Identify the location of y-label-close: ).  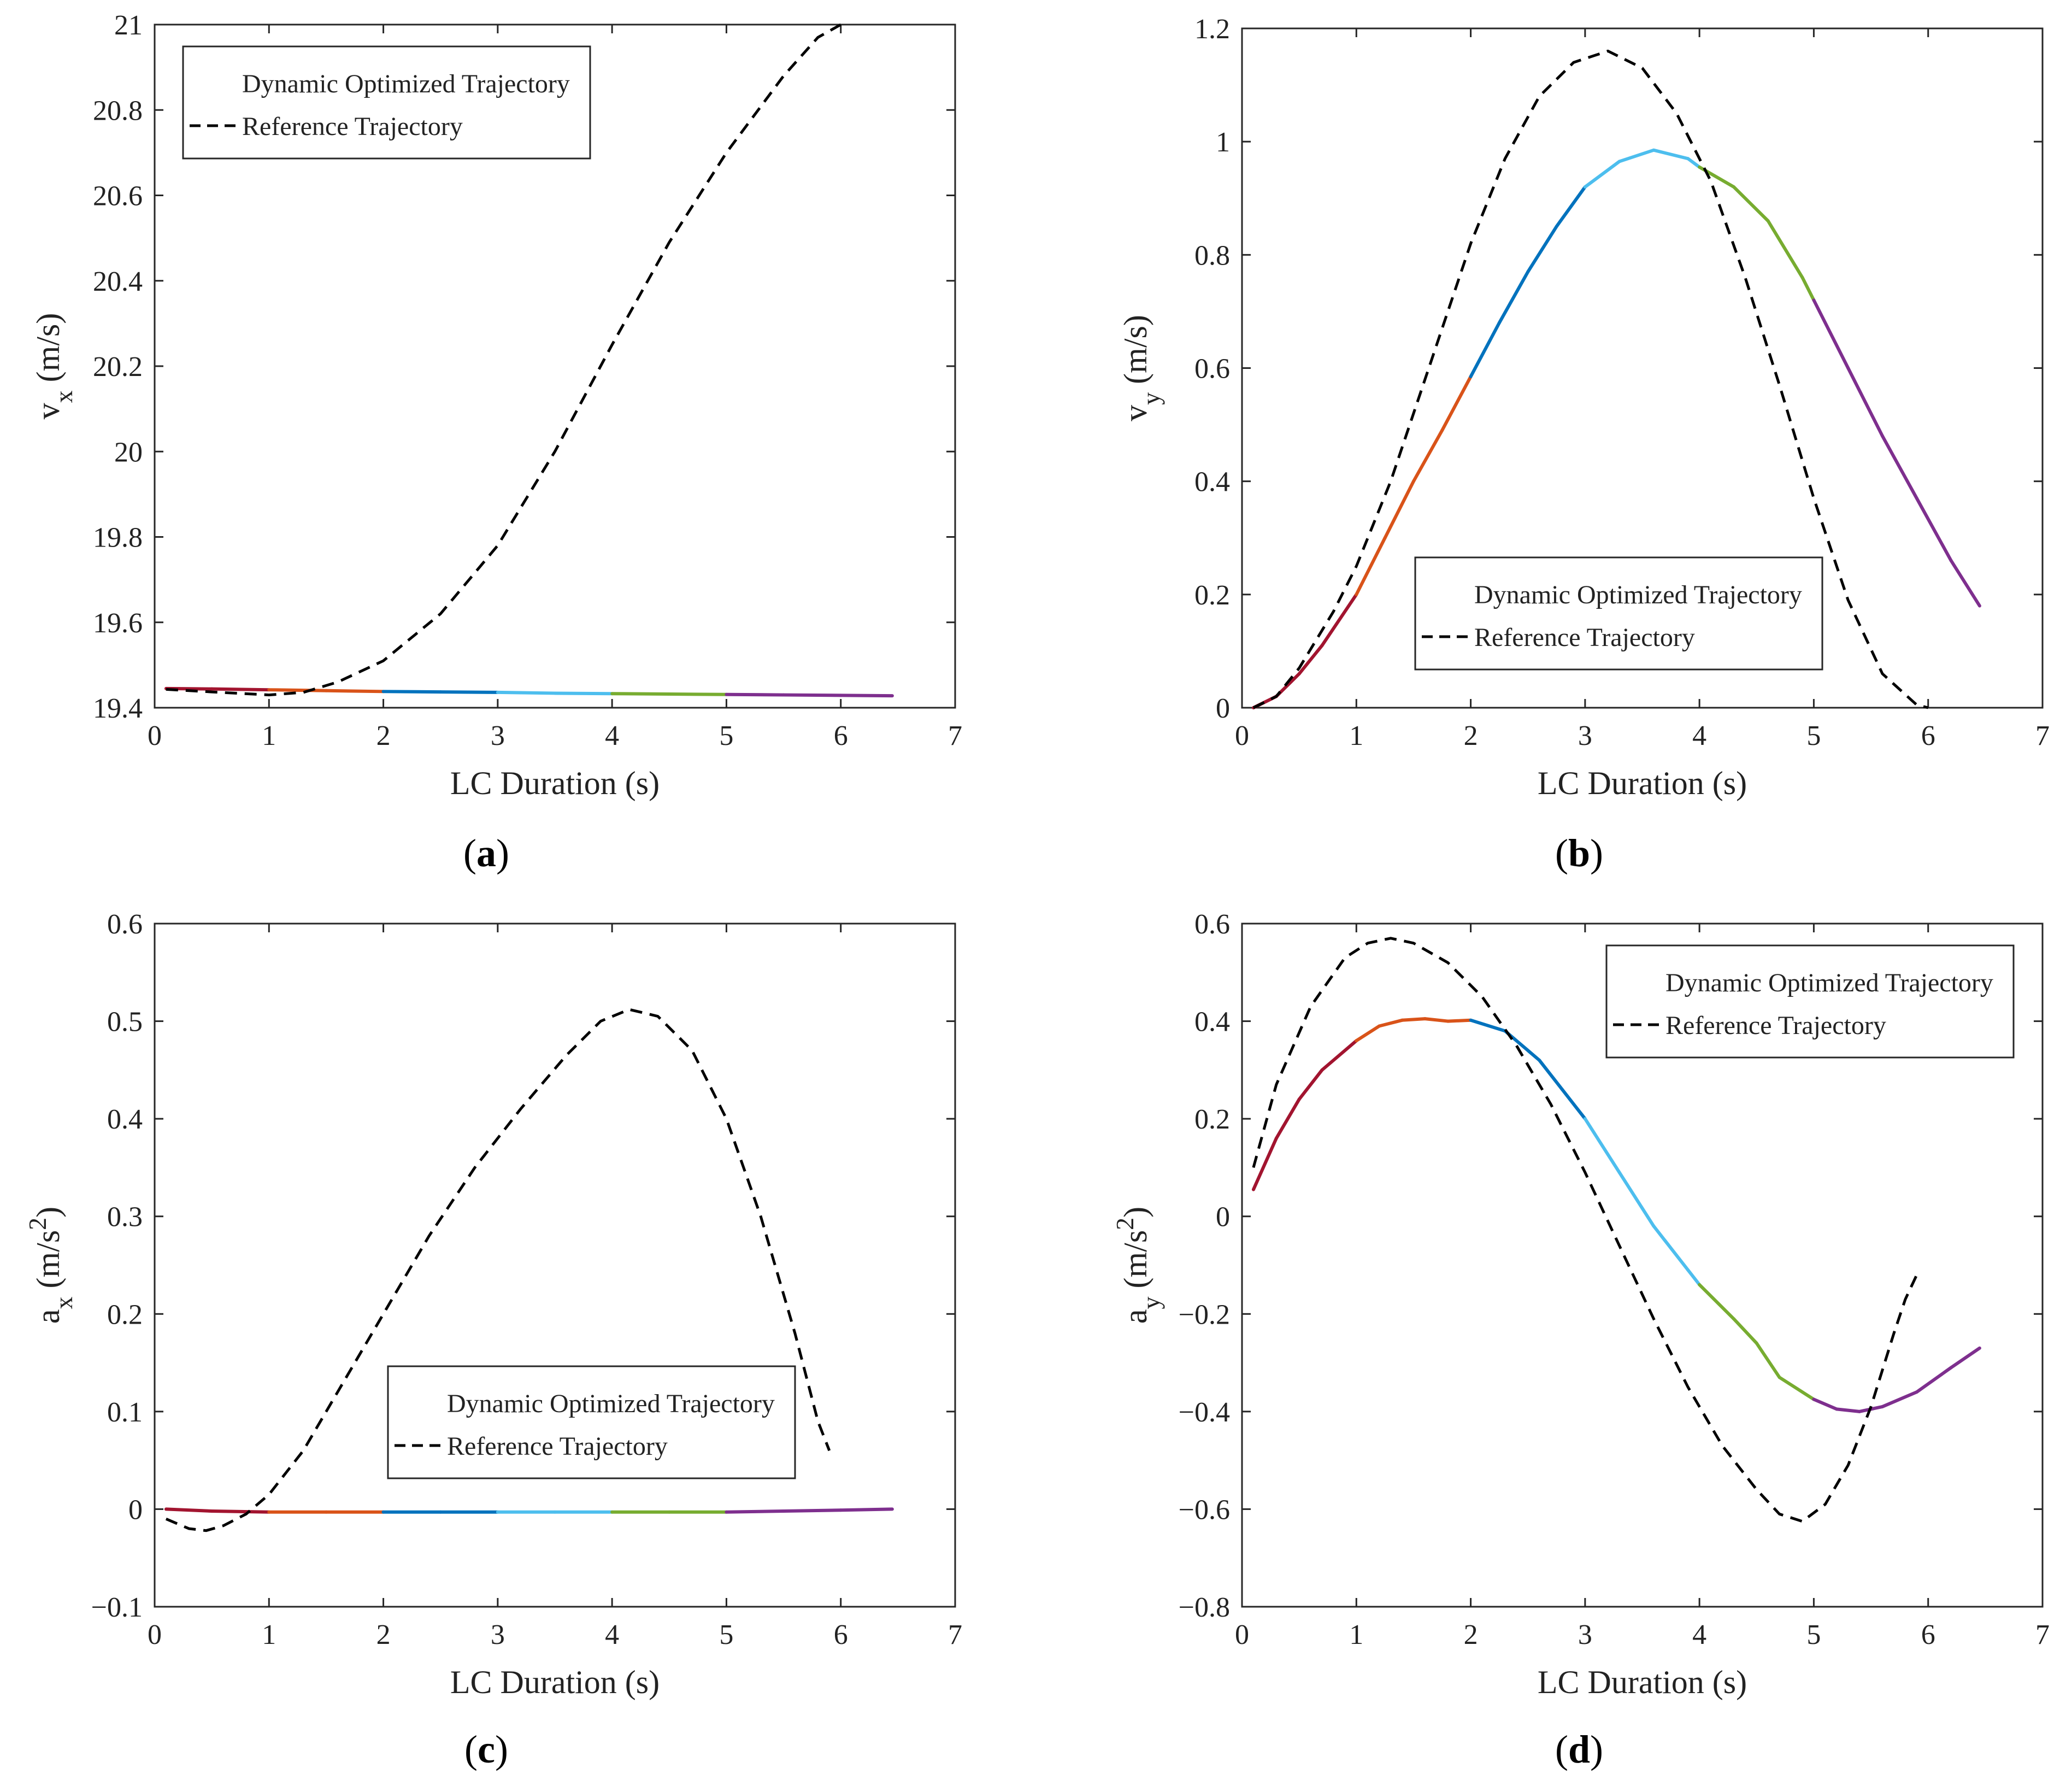
(1135, 1212).